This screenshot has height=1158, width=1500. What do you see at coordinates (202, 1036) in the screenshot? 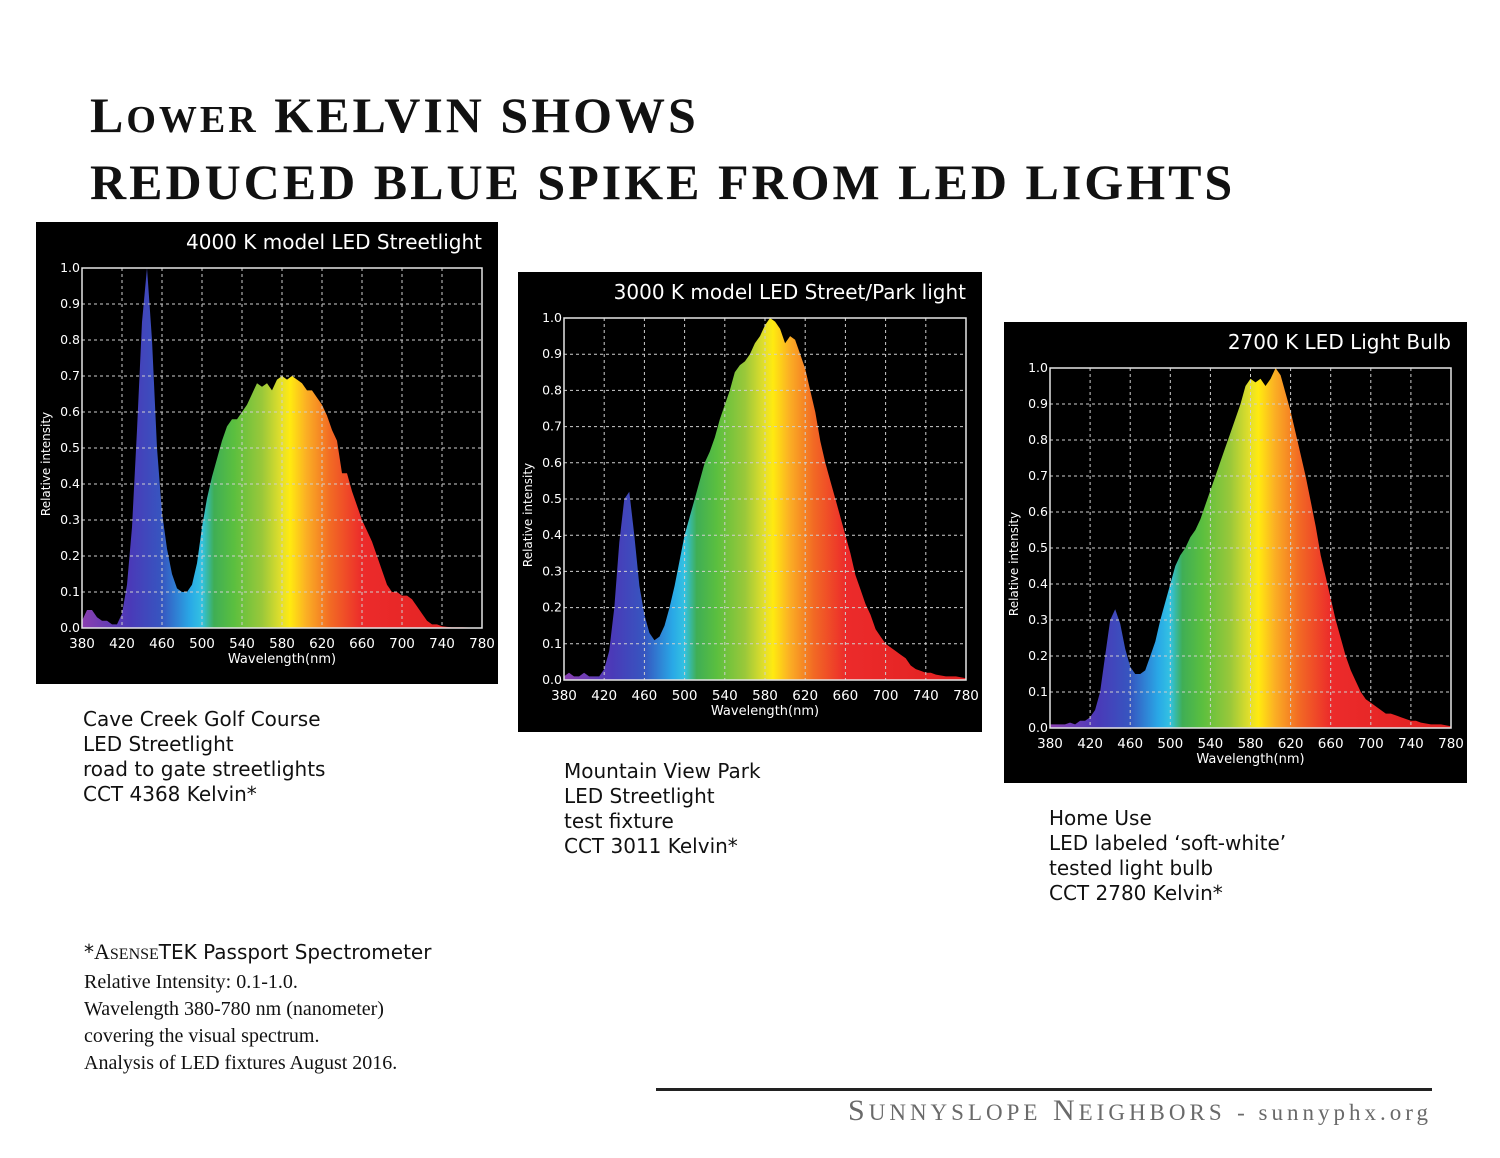
I see `note-line: covering the visual spectrum.` at bounding box center [202, 1036].